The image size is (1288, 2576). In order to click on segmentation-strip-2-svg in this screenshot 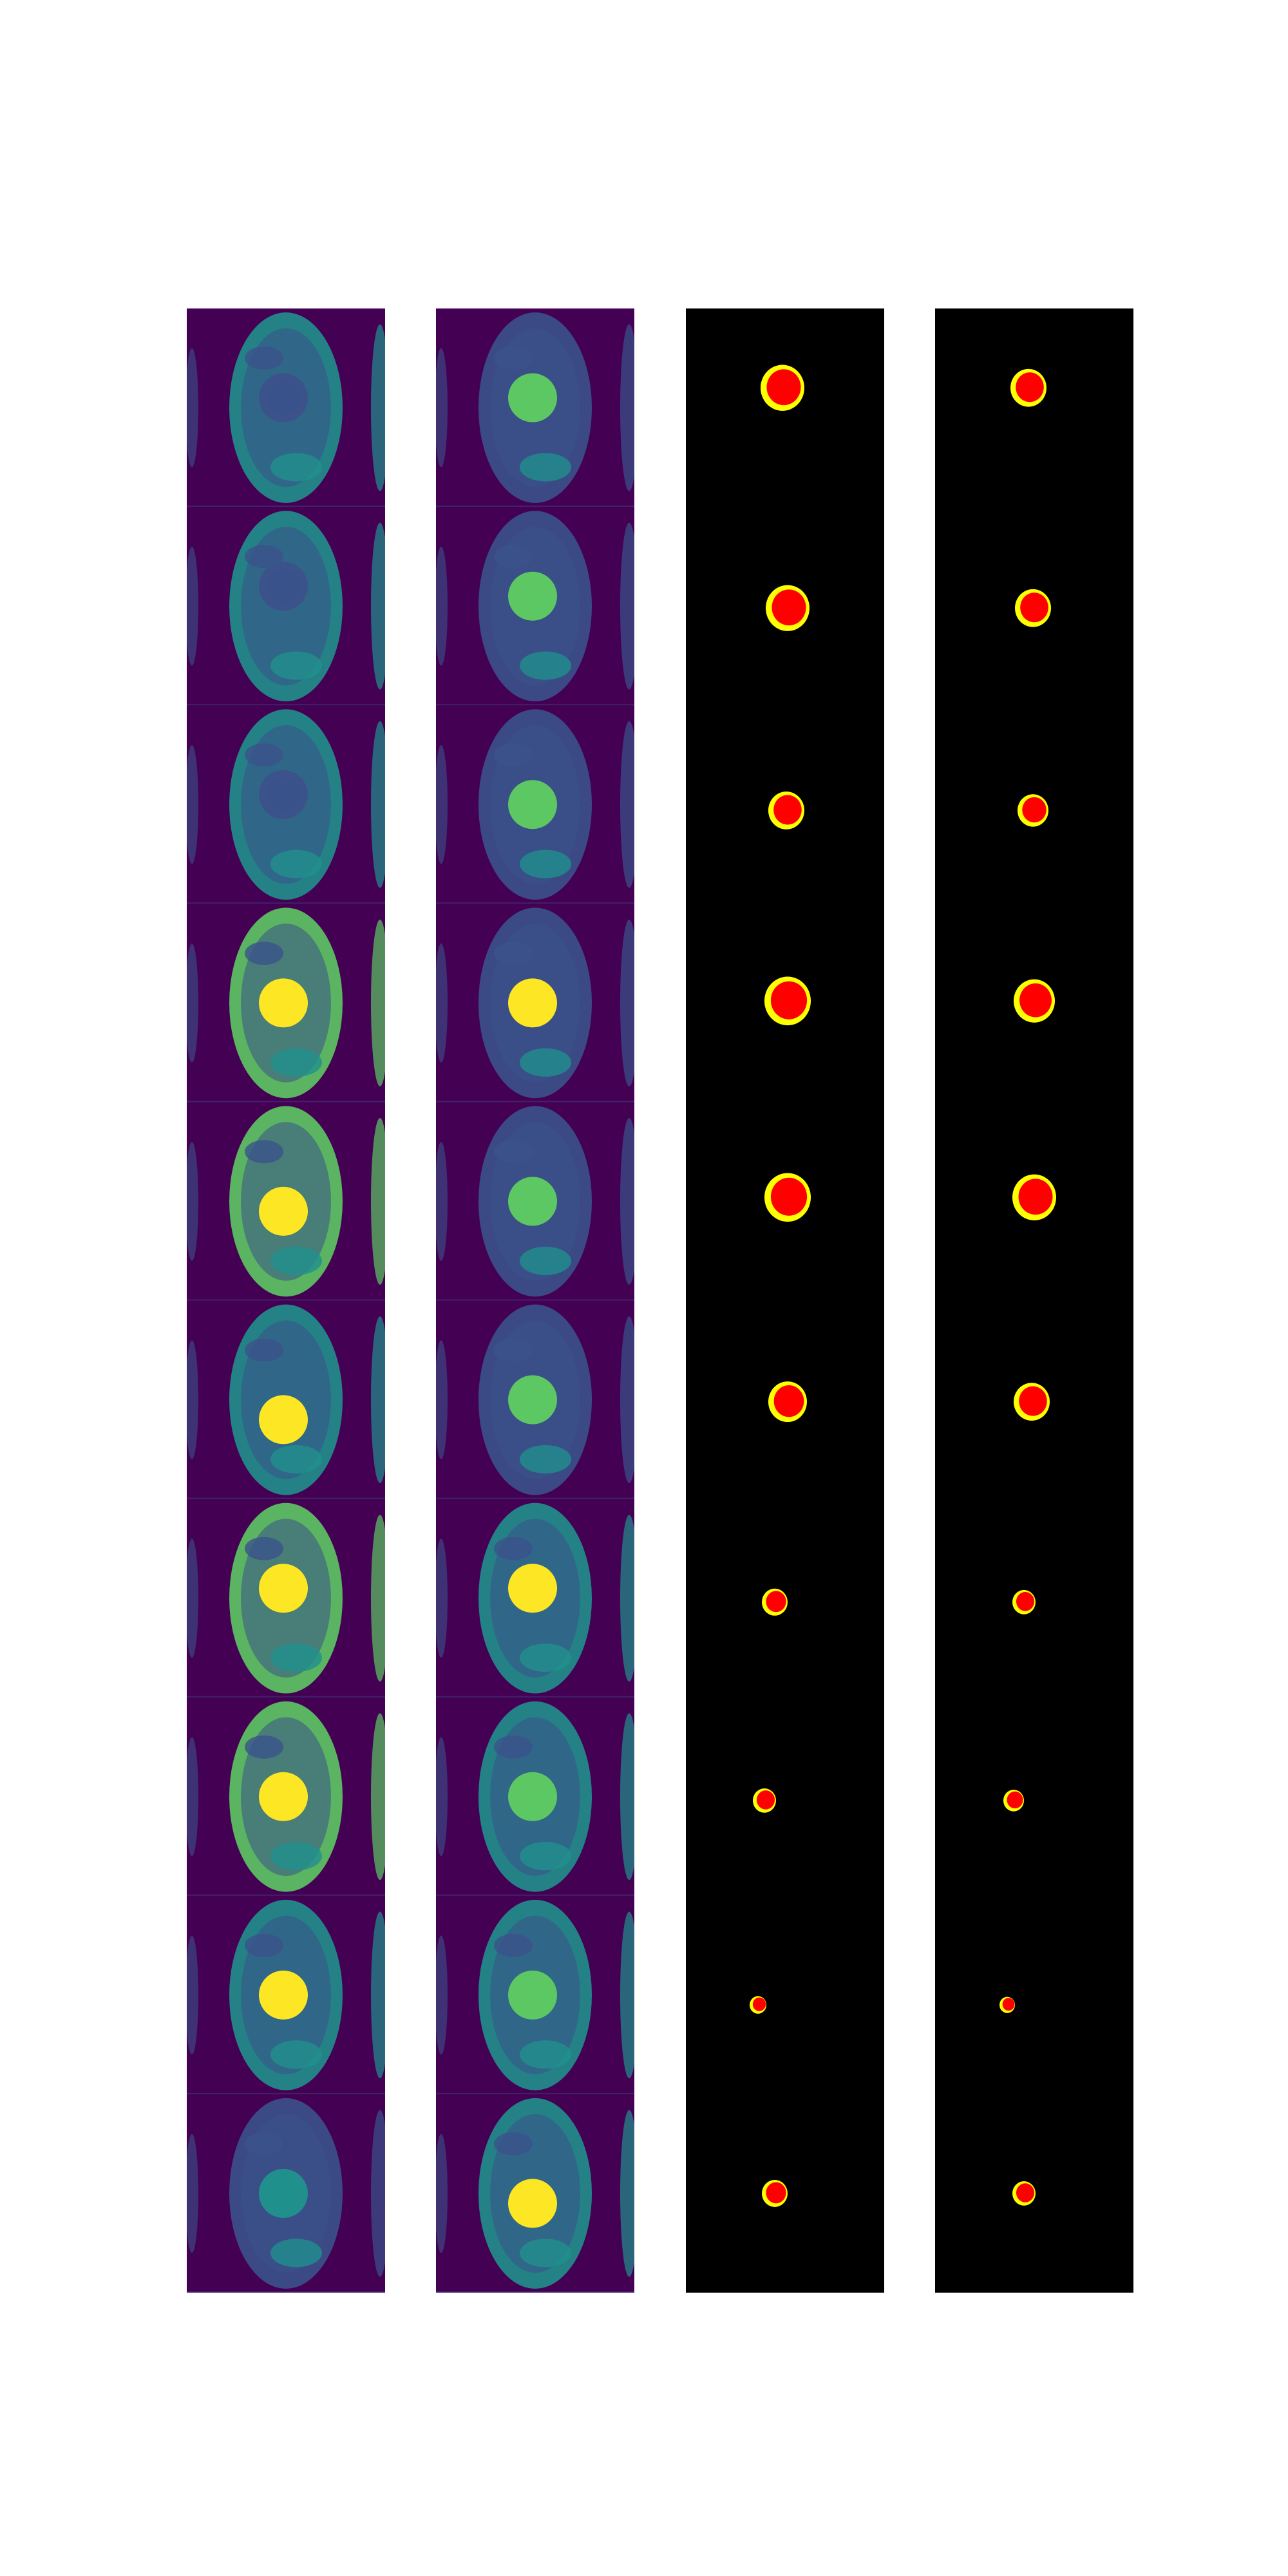, I will do `click(1034, 1300)`.